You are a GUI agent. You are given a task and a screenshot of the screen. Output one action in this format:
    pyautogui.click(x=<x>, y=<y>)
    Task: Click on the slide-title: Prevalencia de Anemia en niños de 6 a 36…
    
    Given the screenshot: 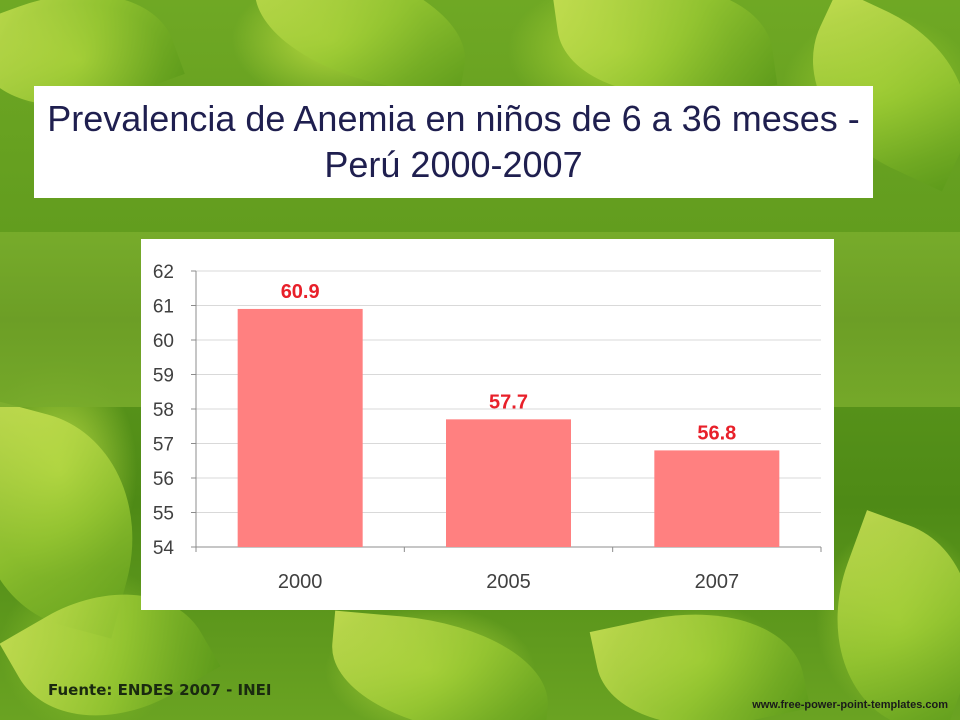 What is the action you would take?
    pyautogui.click(x=453, y=141)
    